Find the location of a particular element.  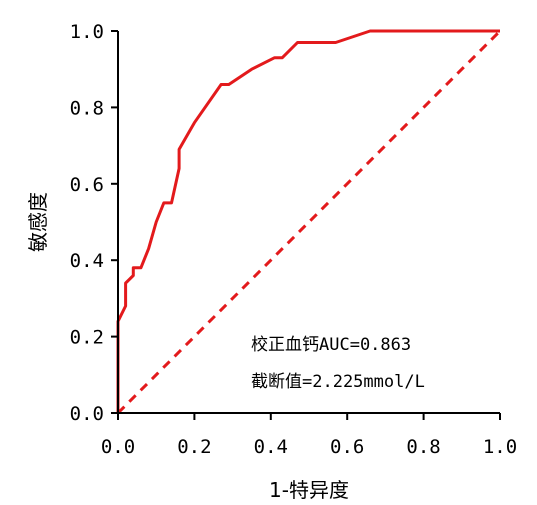

y-tick-label: 0.2 is located at coordinates (87, 338).